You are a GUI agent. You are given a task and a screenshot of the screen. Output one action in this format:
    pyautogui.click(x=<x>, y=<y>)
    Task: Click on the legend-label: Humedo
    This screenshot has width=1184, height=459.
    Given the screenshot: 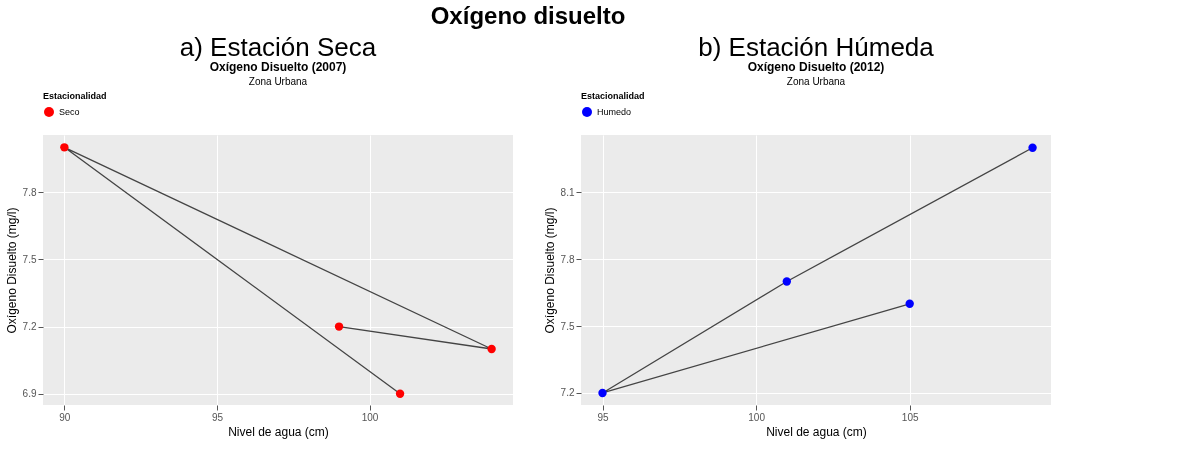 What is the action you would take?
    pyautogui.click(x=614, y=112)
    